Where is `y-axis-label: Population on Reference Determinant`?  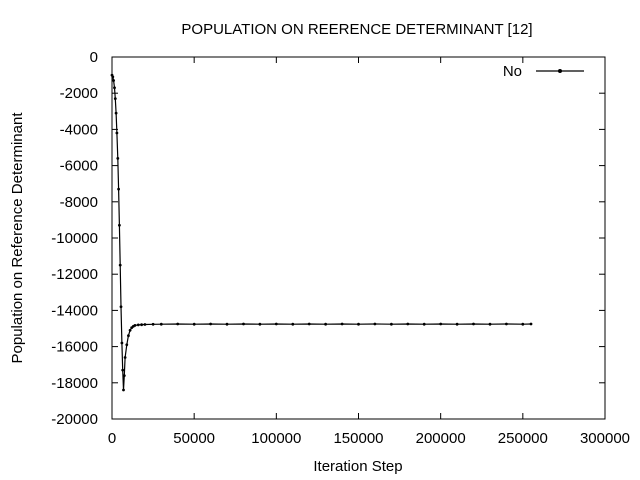 y-axis-label: Population on Reference Determinant is located at coordinates (17, 238).